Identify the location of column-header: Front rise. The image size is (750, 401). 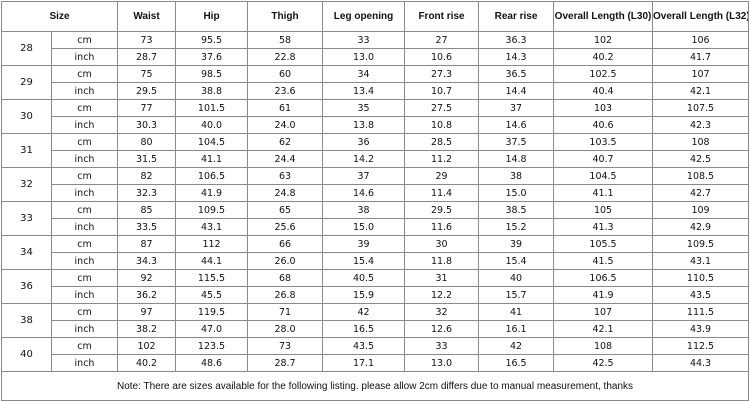
(442, 16).